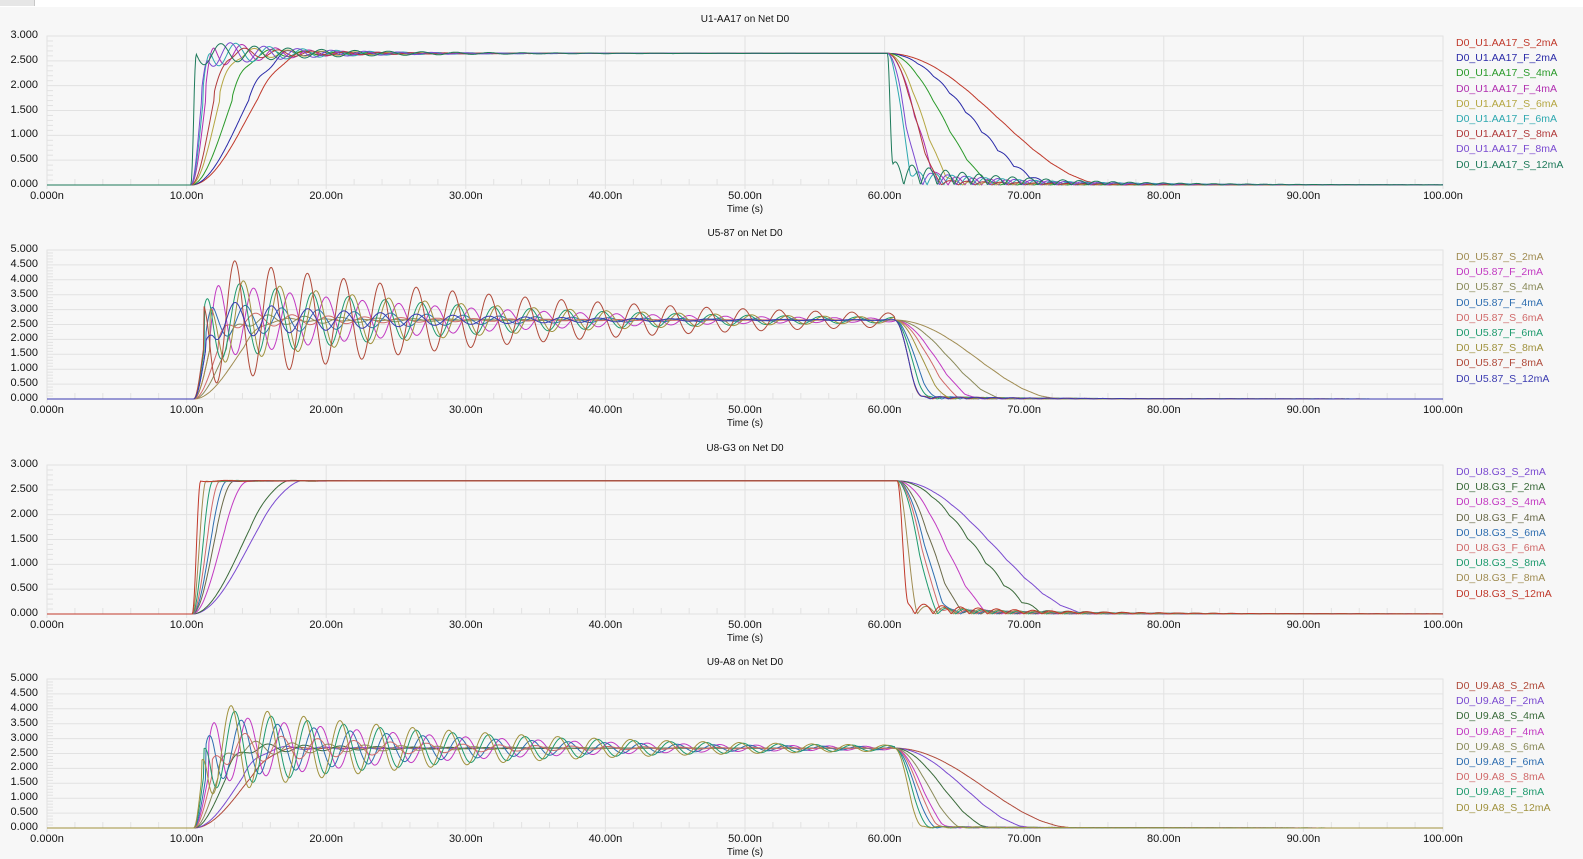 This screenshot has height=859, width=1583. I want to click on legend-item: D0_U9.A8_F_8mA, so click(1500, 792).